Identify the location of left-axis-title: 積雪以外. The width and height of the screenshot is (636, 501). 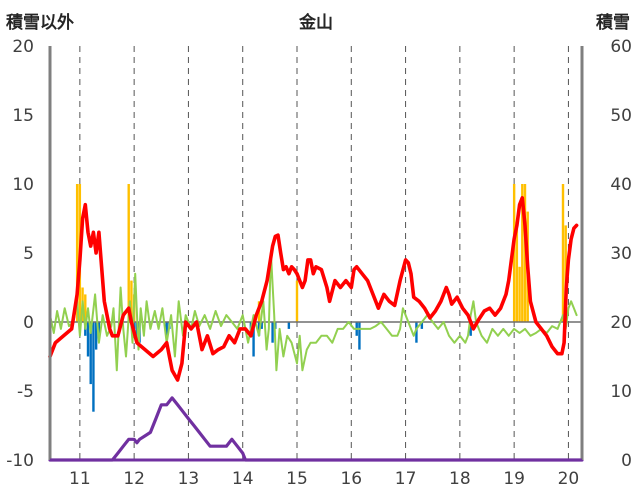
(40, 22).